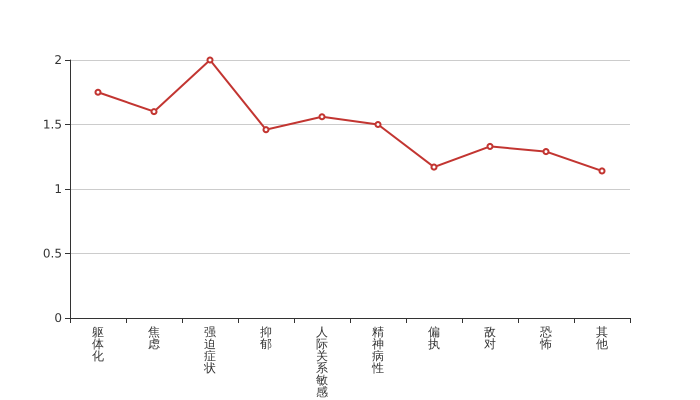 The image size is (700, 400). Describe the element at coordinates (58, 189) in the screenshot. I see `y-tick-label: 1` at that location.